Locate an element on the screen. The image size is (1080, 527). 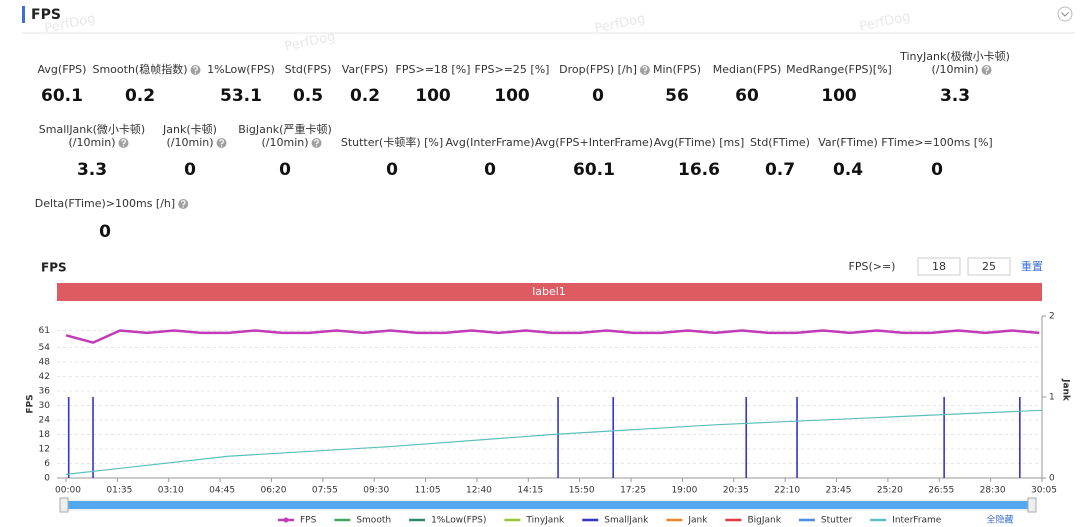
y-tick-label: 61 is located at coordinates (44, 331).